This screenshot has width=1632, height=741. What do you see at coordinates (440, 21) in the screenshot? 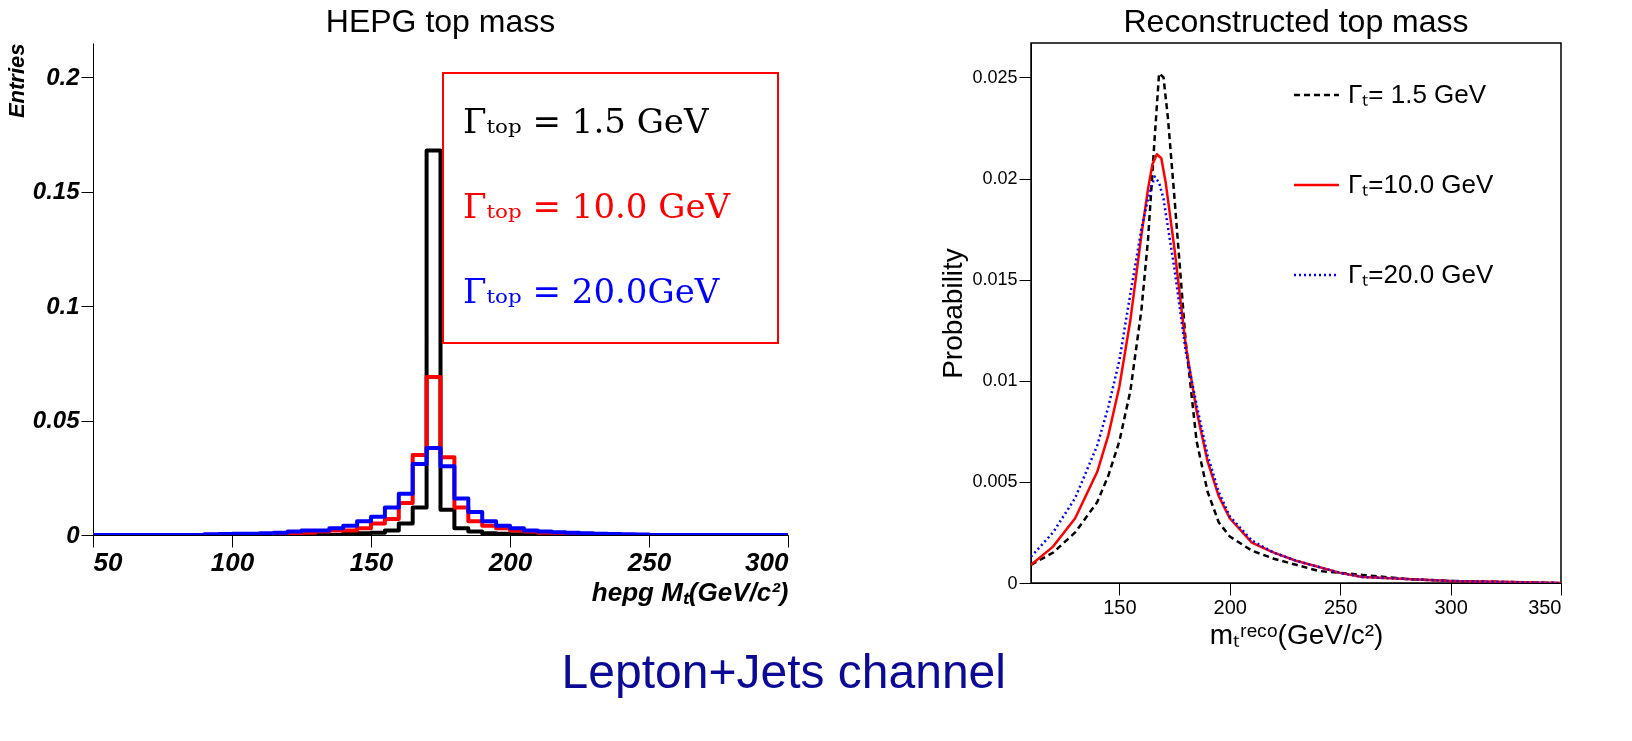
I see `chart-title: HEPG top mass` at bounding box center [440, 21].